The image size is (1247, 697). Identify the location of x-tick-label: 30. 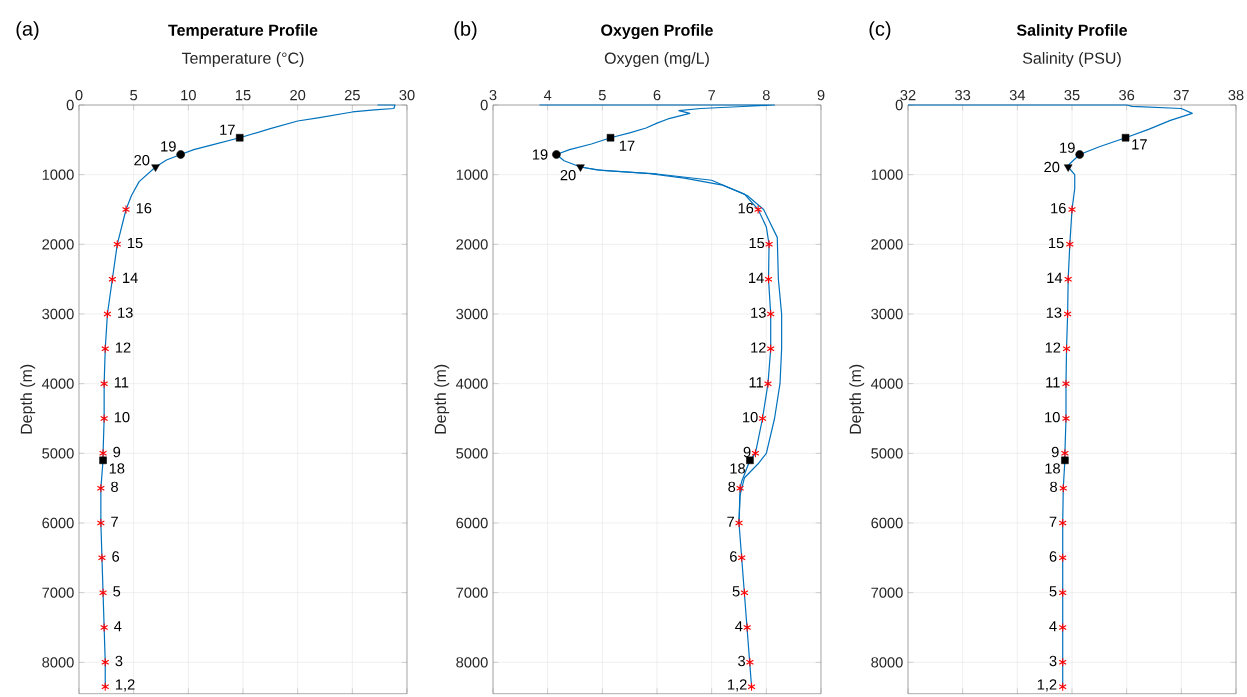
(407, 95).